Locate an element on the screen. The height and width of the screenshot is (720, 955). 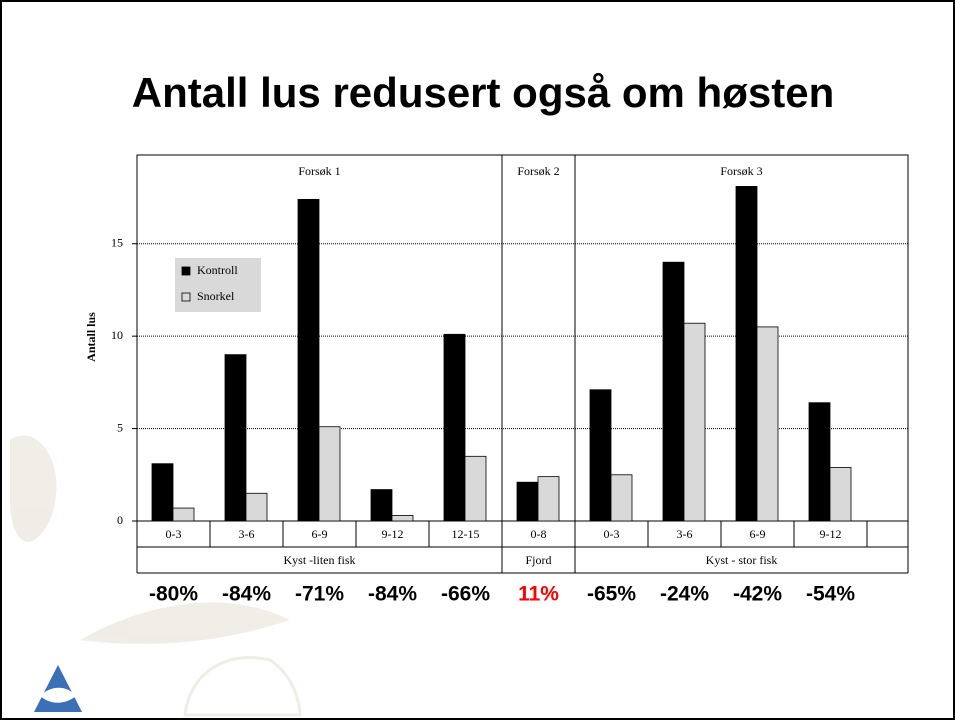
y-tick-label: 15 is located at coordinates (117, 242).